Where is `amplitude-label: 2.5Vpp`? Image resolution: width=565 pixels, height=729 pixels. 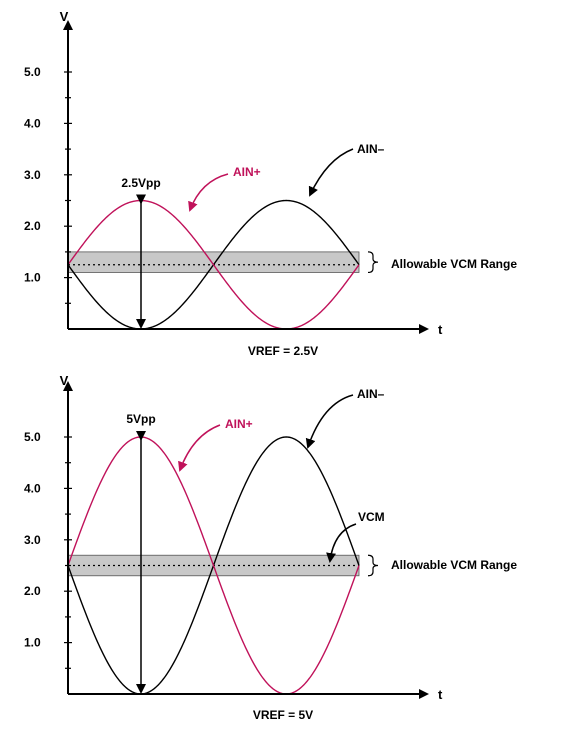 amplitude-label: 2.5Vpp is located at coordinates (140, 183).